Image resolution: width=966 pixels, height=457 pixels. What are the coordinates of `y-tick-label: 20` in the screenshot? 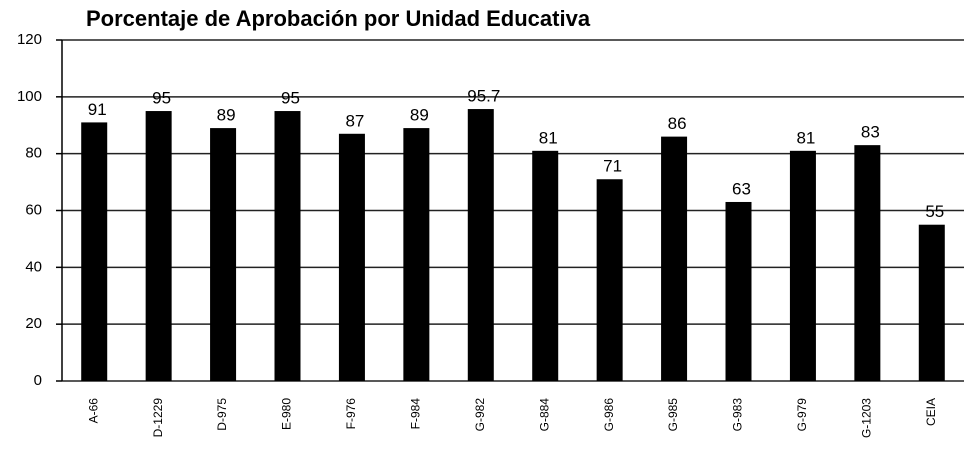 It's located at (33, 323).